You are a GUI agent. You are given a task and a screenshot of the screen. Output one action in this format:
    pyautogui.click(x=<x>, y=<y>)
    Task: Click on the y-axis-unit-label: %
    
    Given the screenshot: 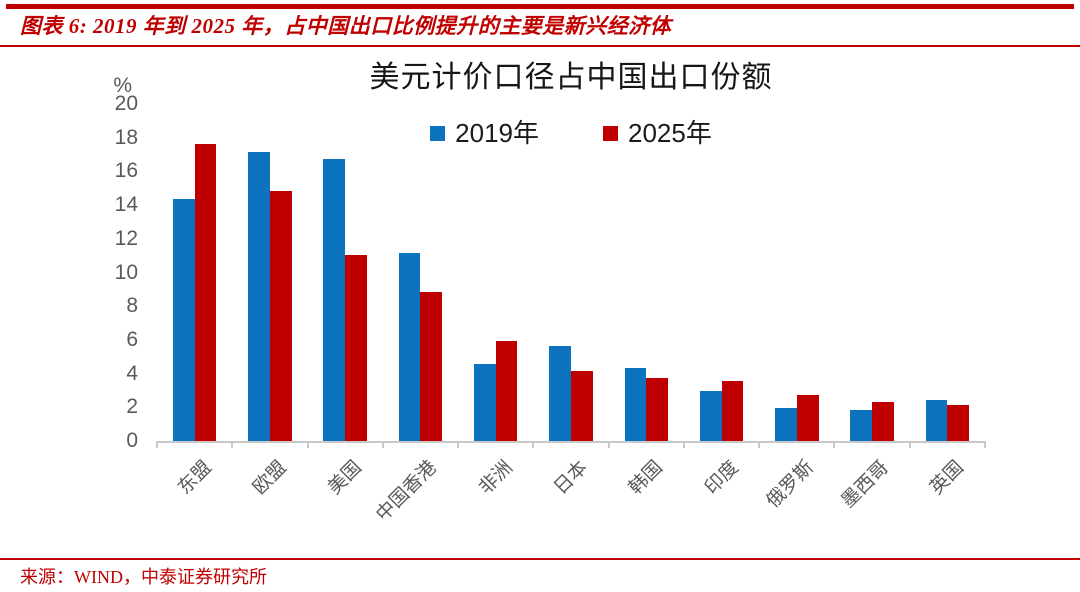 What is the action you would take?
    pyautogui.click(x=122, y=85)
    